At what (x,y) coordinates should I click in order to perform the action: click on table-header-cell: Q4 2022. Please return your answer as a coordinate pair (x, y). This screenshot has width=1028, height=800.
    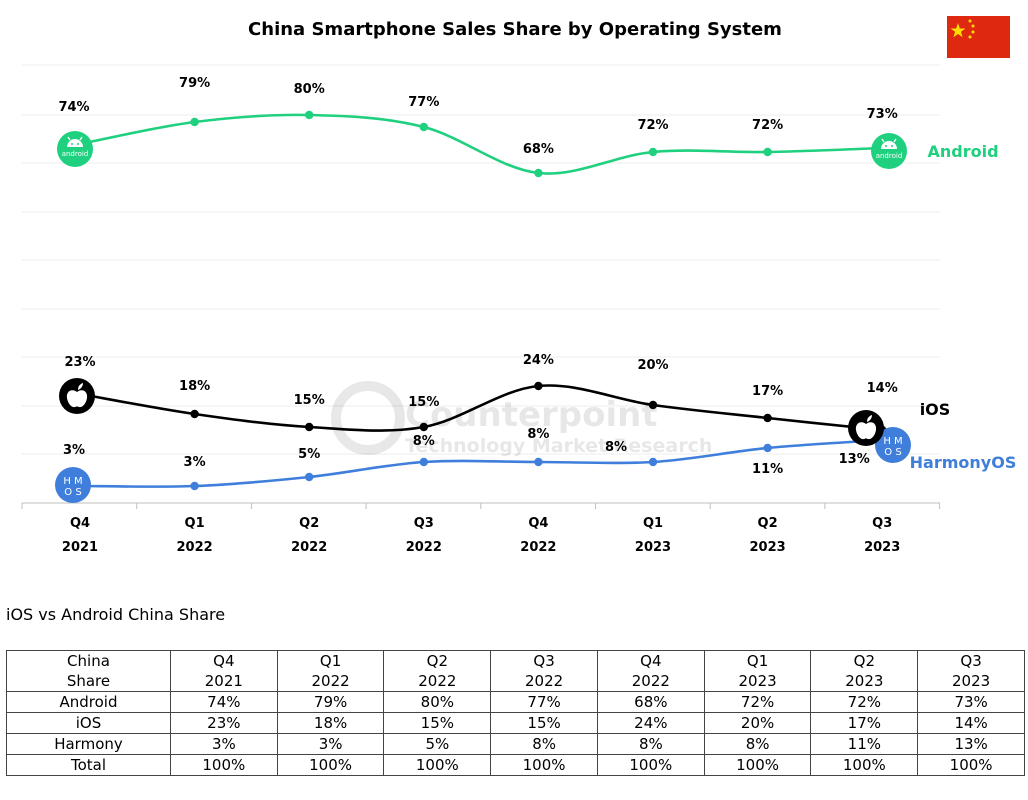
    Looking at the image, I should click on (650, 671).